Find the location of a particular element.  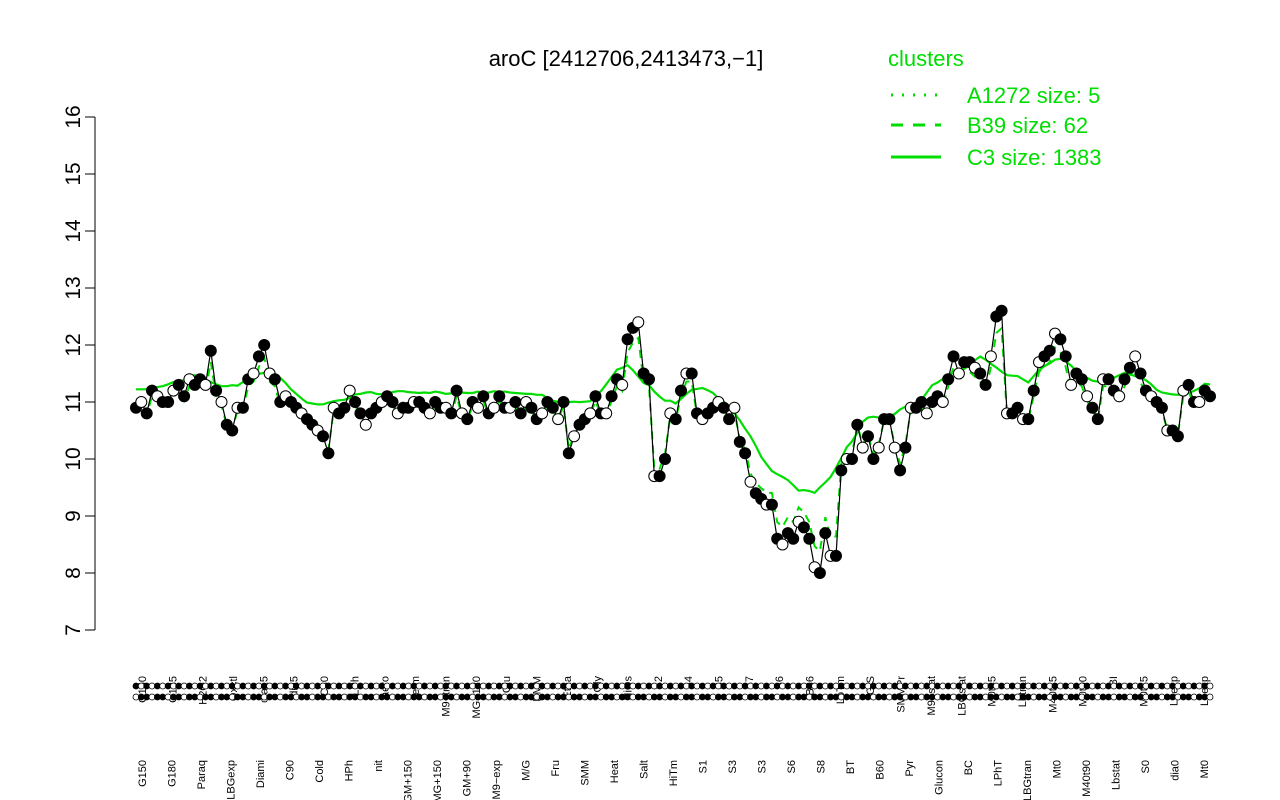

y-tick-label: 16 is located at coordinates (73, 116).